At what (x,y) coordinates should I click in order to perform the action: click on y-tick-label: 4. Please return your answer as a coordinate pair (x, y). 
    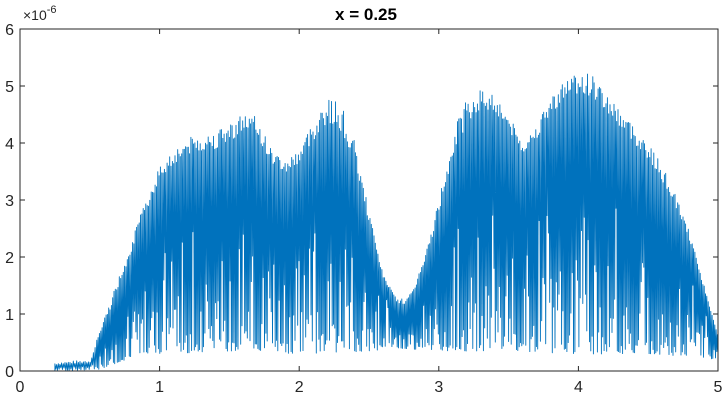
    Looking at the image, I should click on (9, 144).